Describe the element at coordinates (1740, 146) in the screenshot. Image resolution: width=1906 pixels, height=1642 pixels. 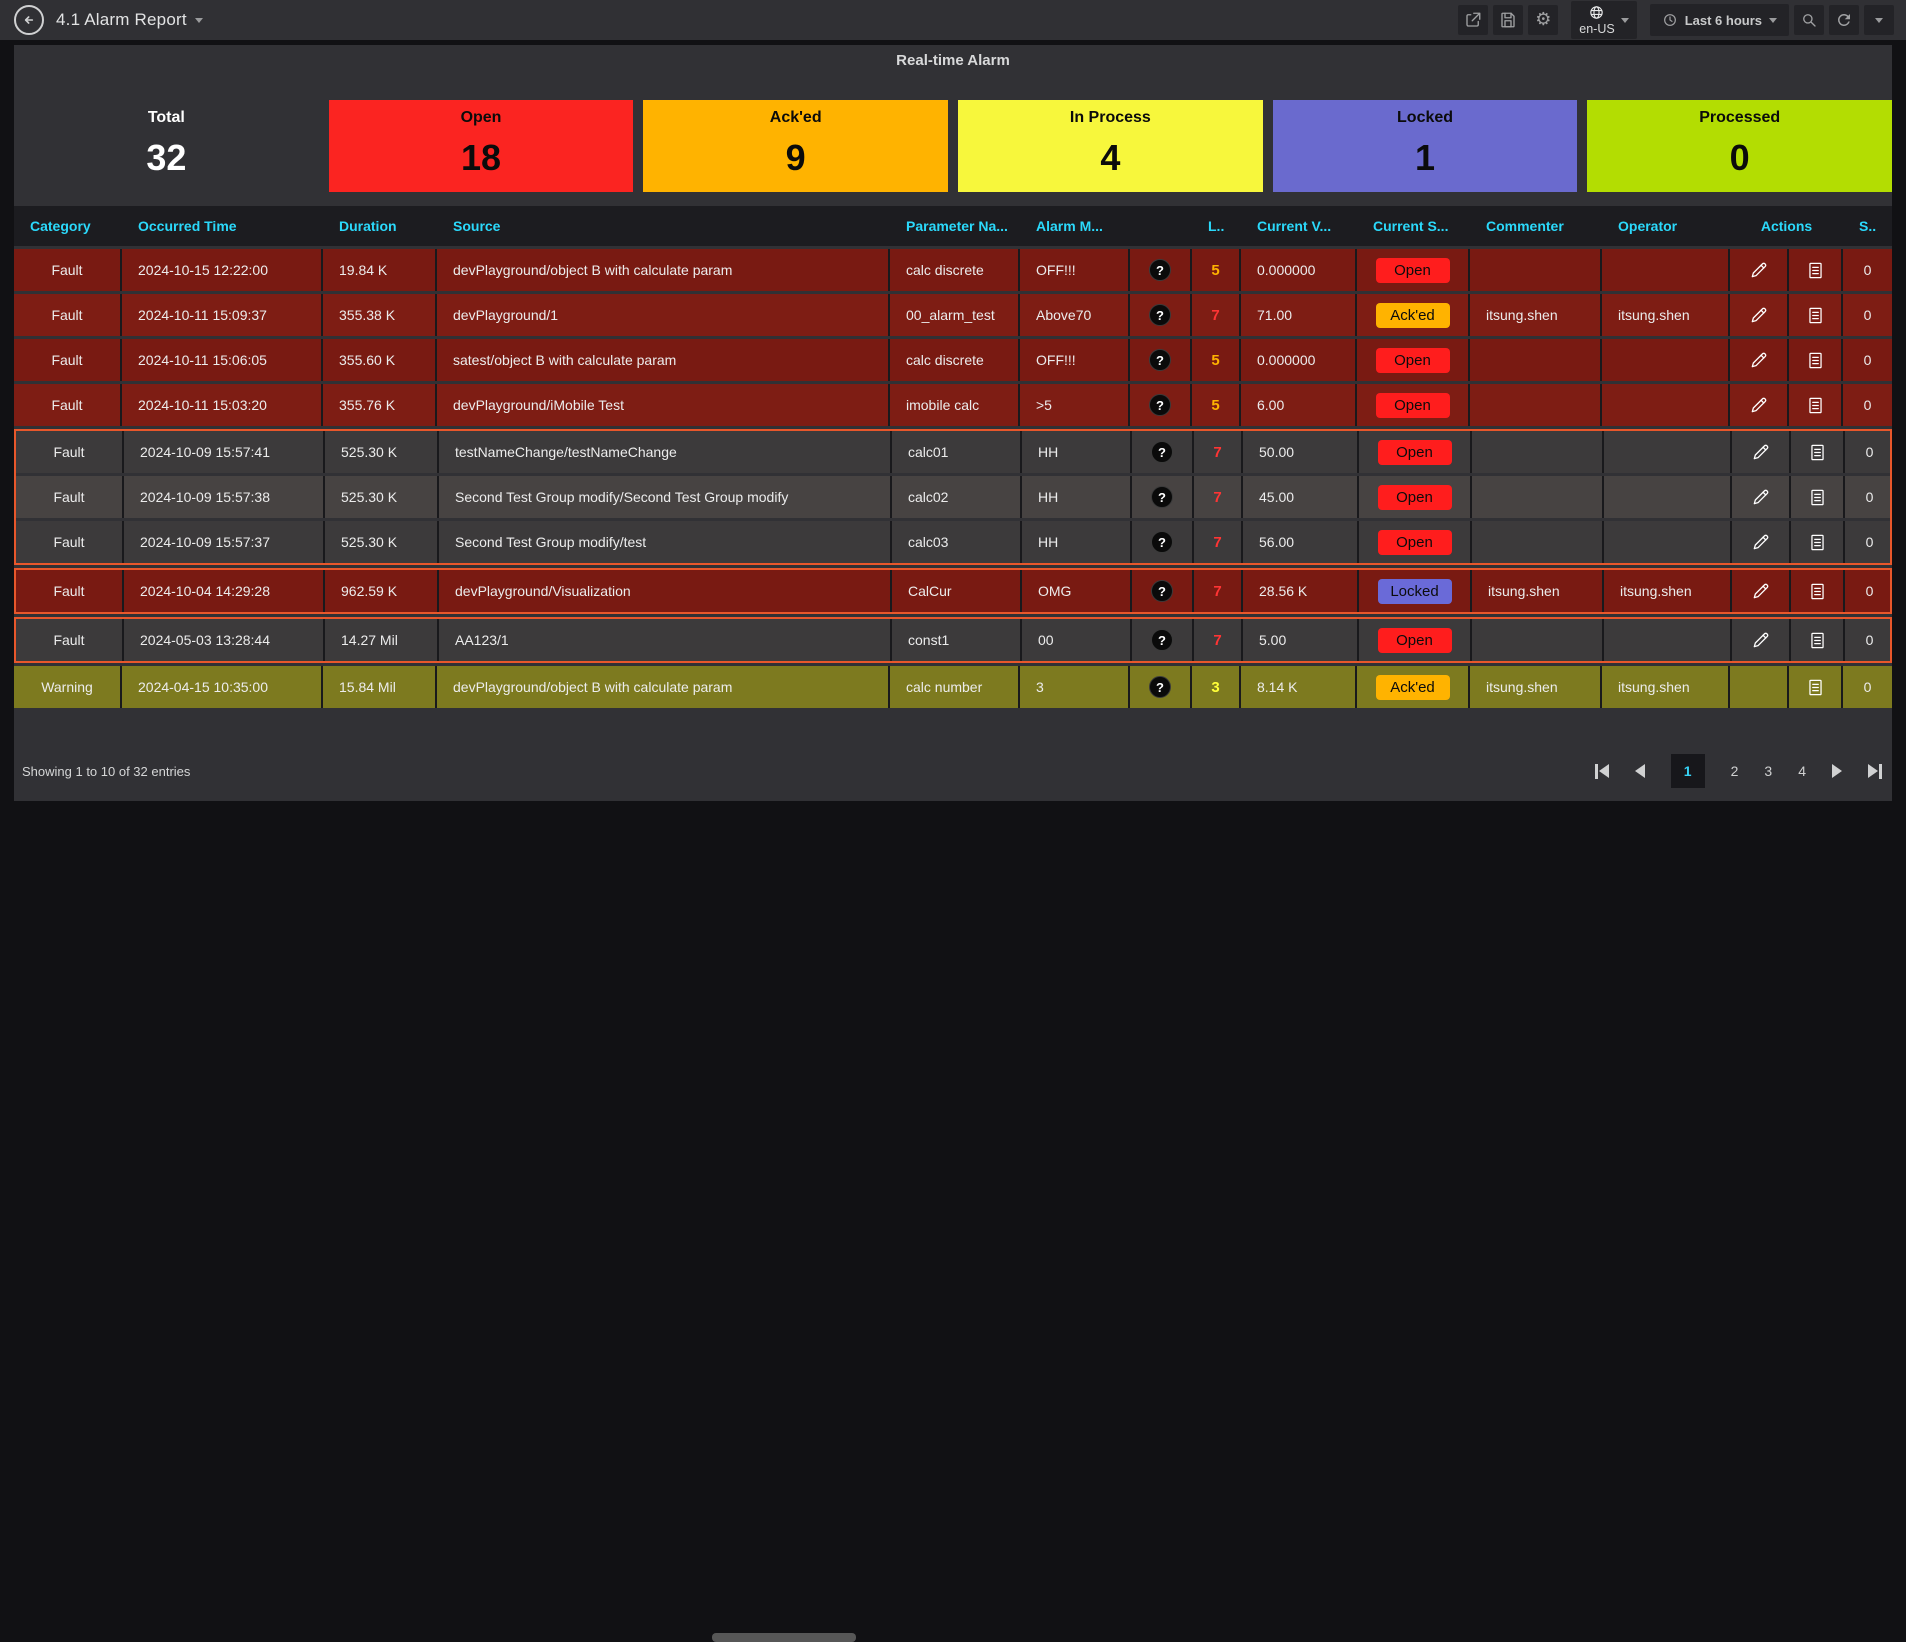
I see `summary-card-processed: Processed 0` at that location.